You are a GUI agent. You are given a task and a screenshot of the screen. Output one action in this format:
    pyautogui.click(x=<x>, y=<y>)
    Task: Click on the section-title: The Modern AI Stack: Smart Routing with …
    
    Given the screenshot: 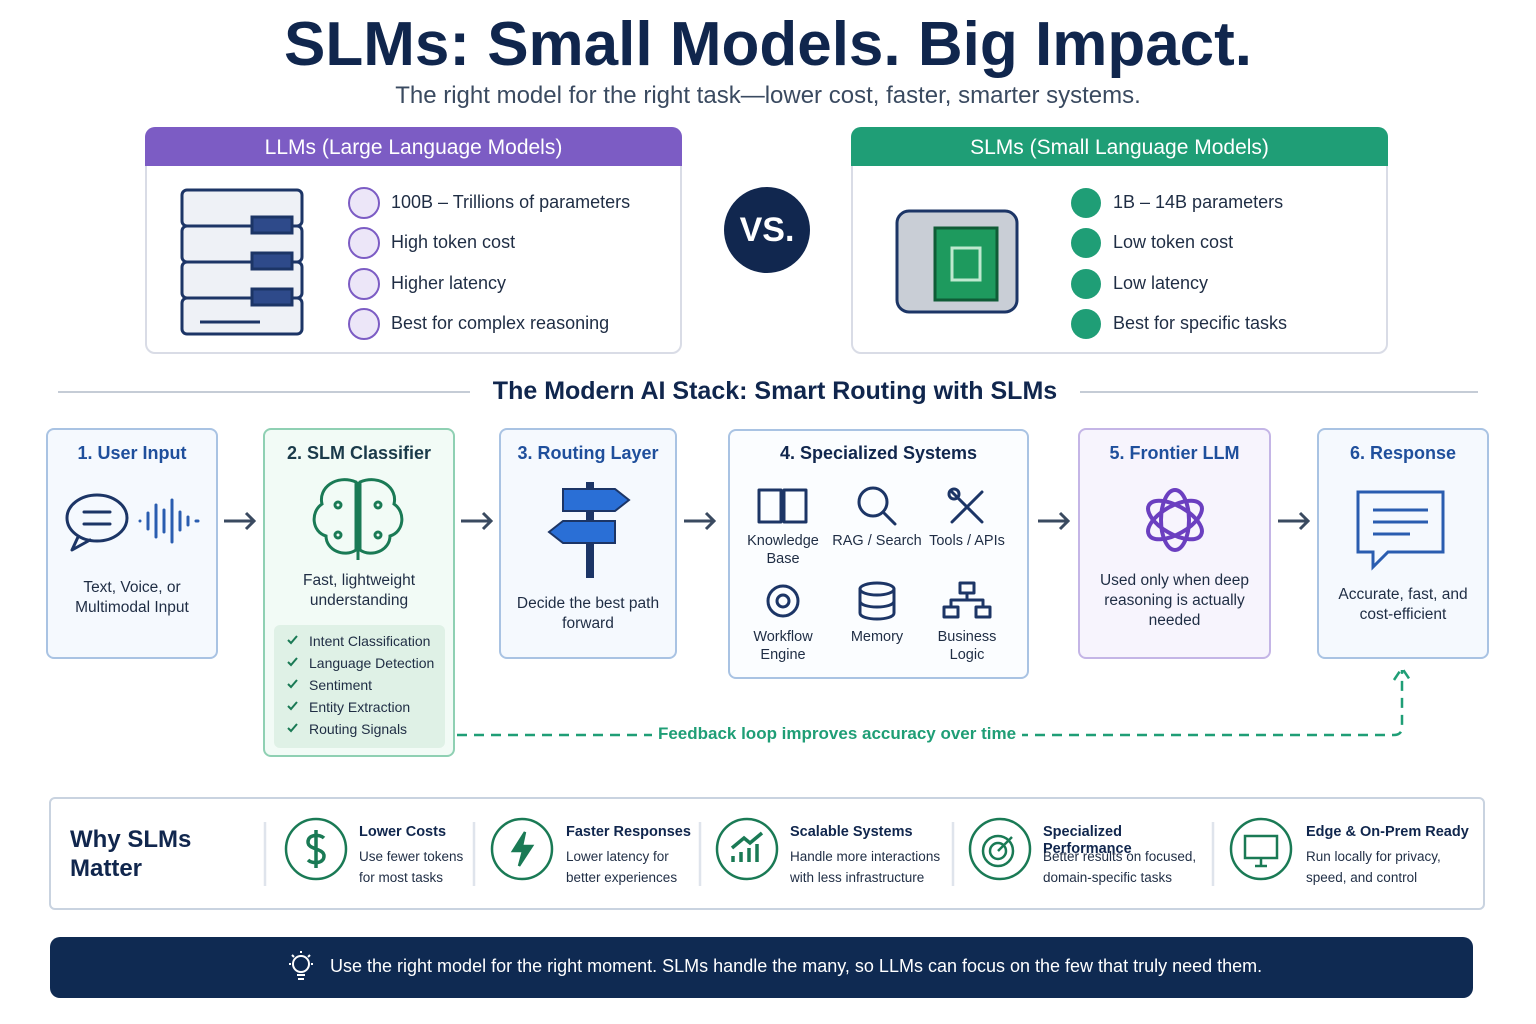 What is the action you would take?
    pyautogui.click(x=775, y=391)
    